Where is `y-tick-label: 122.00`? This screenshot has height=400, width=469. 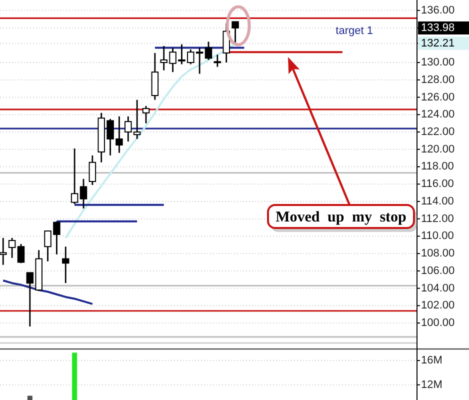 y-tick-label: 122.00 is located at coordinates (438, 132).